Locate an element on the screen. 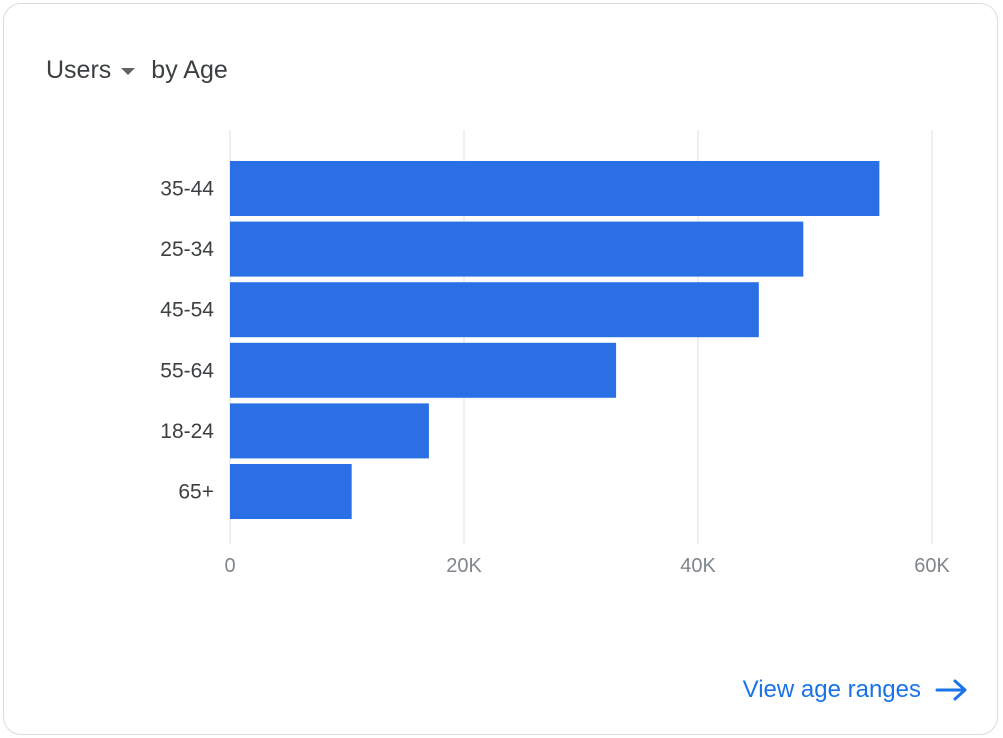  x-tick-labels: 0 20K 40K 60K is located at coordinates (587, 566).